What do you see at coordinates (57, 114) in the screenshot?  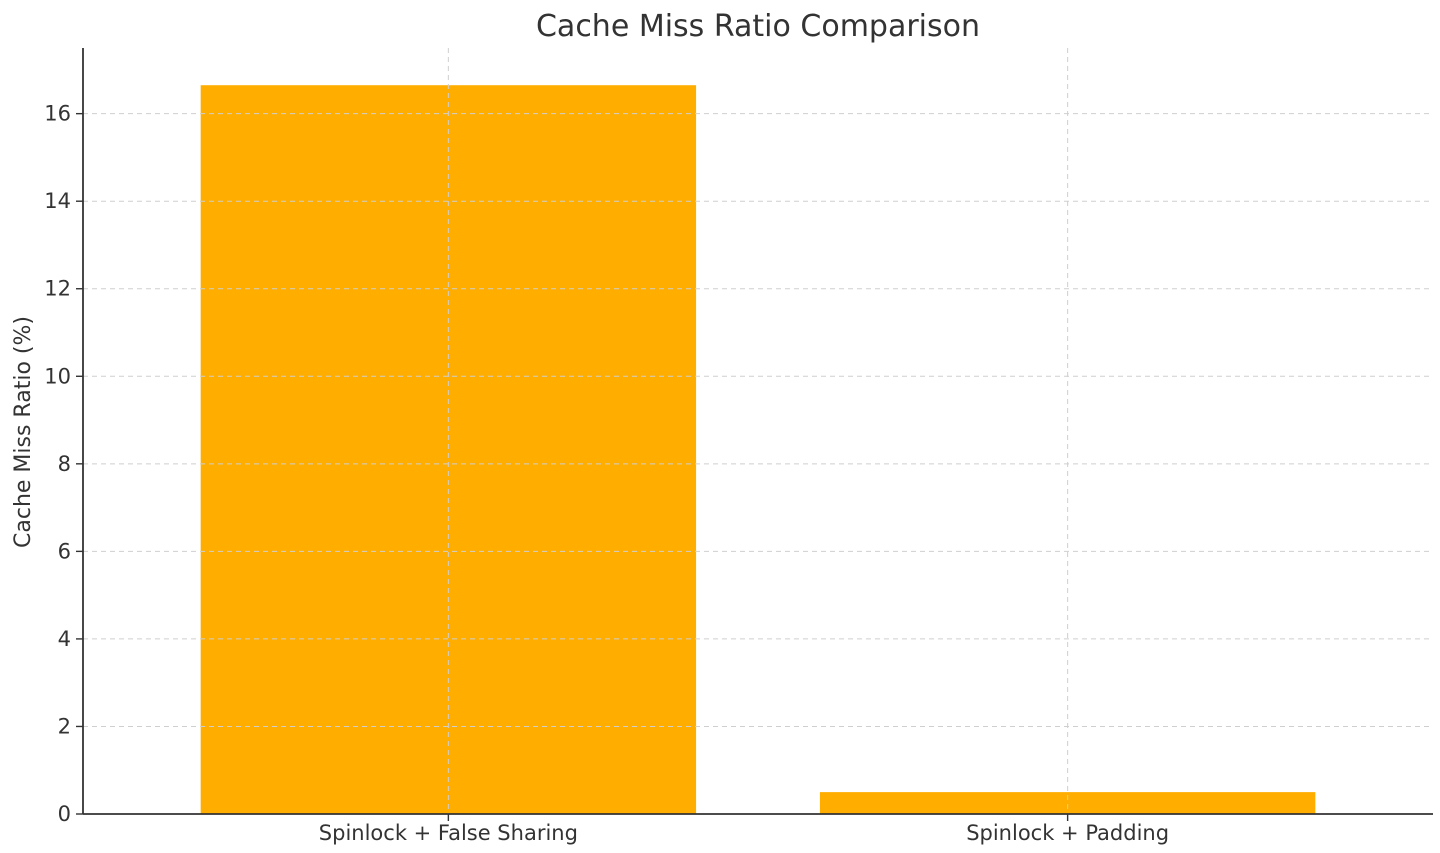 I see `y-tick-label: 16` at bounding box center [57, 114].